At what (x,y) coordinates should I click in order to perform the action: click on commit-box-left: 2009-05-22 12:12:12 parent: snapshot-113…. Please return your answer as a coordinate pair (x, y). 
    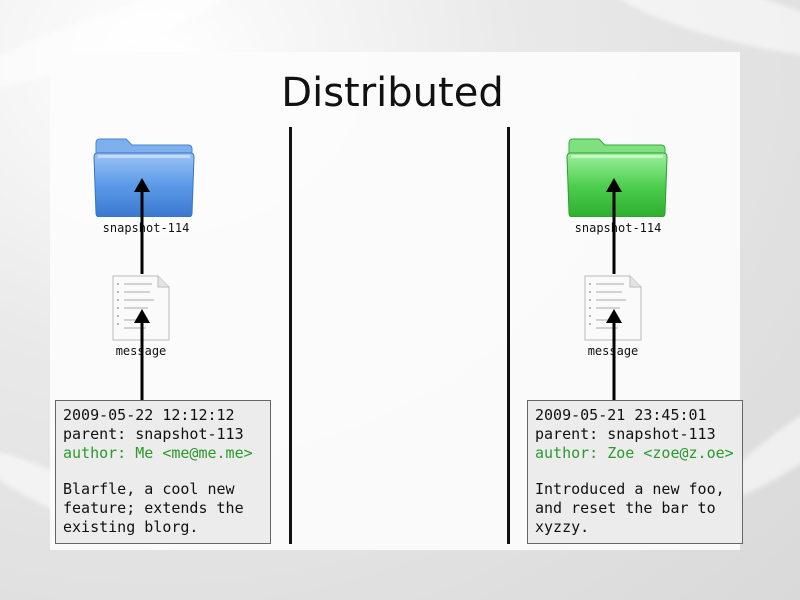
    Looking at the image, I should click on (163, 472).